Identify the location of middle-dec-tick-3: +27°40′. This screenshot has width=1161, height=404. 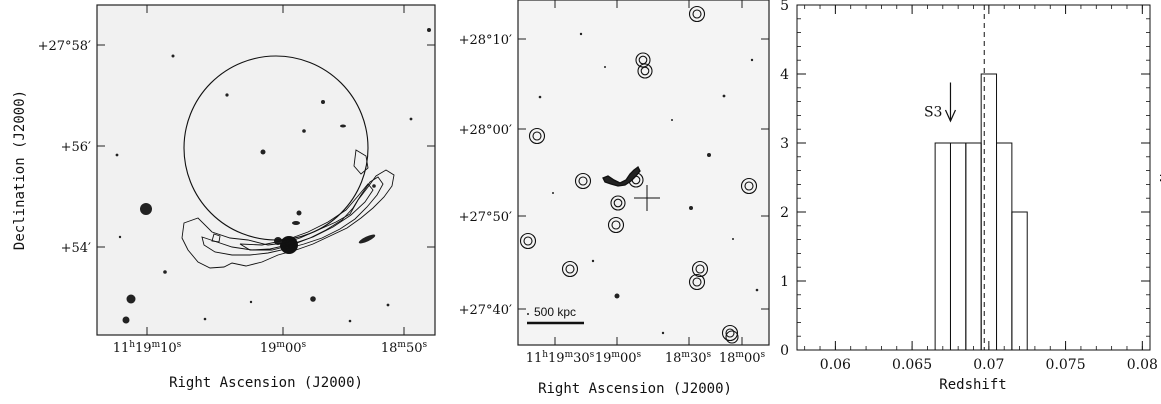
(485, 310).